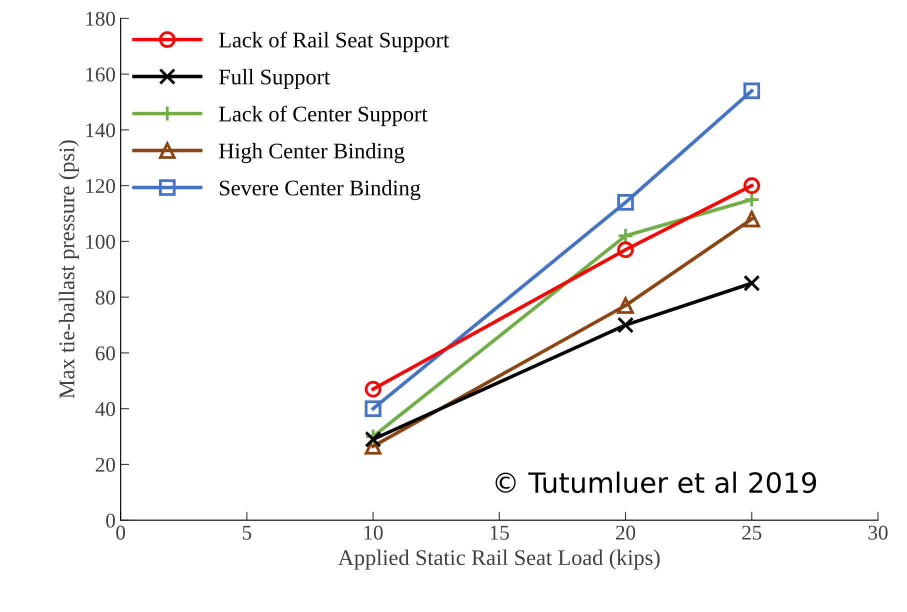 This screenshot has height=612, width=907. What do you see at coordinates (105, 409) in the screenshot?
I see `y-tick-label: 40` at bounding box center [105, 409].